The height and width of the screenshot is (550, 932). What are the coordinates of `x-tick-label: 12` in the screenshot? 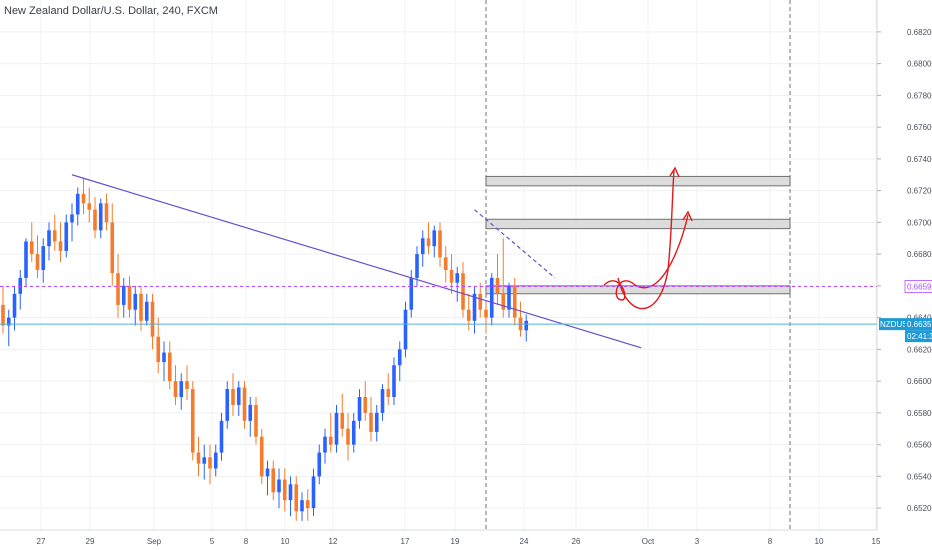 It's located at (333, 541).